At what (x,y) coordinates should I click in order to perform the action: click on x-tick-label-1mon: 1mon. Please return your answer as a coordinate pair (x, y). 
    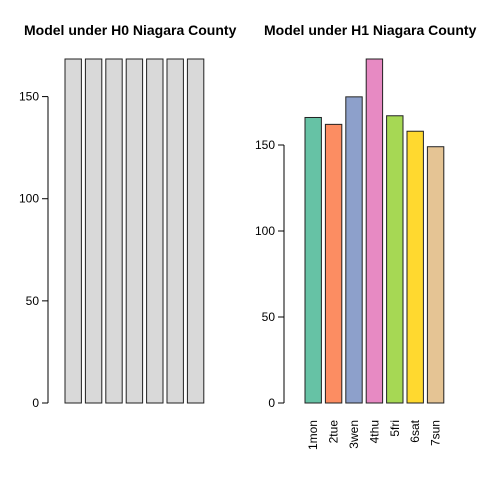
    Looking at the image, I should click on (313, 435).